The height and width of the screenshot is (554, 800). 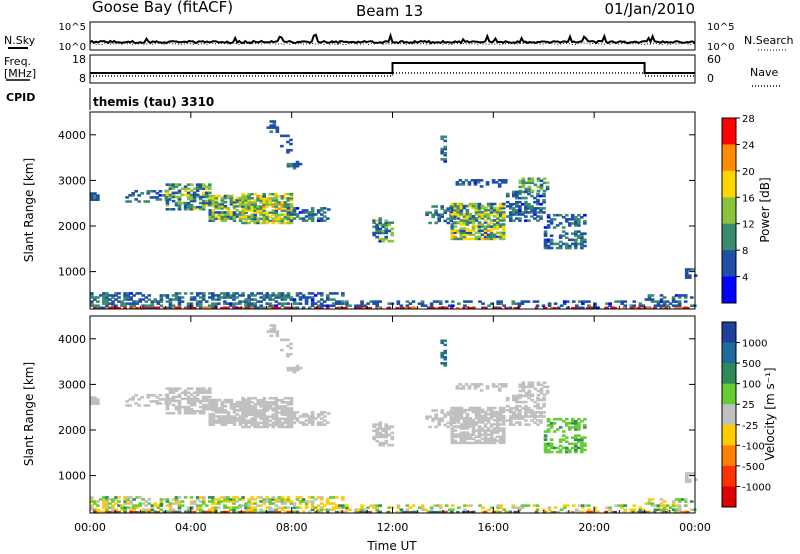 I want to click on freq-unit-label: [MHz], so click(x=20, y=73).